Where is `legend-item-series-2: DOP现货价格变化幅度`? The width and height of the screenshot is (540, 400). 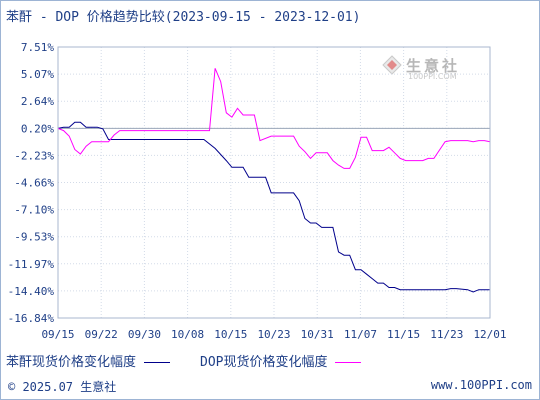 legend-item-series-2: DOP现货价格变化幅度 is located at coordinates (281, 360).